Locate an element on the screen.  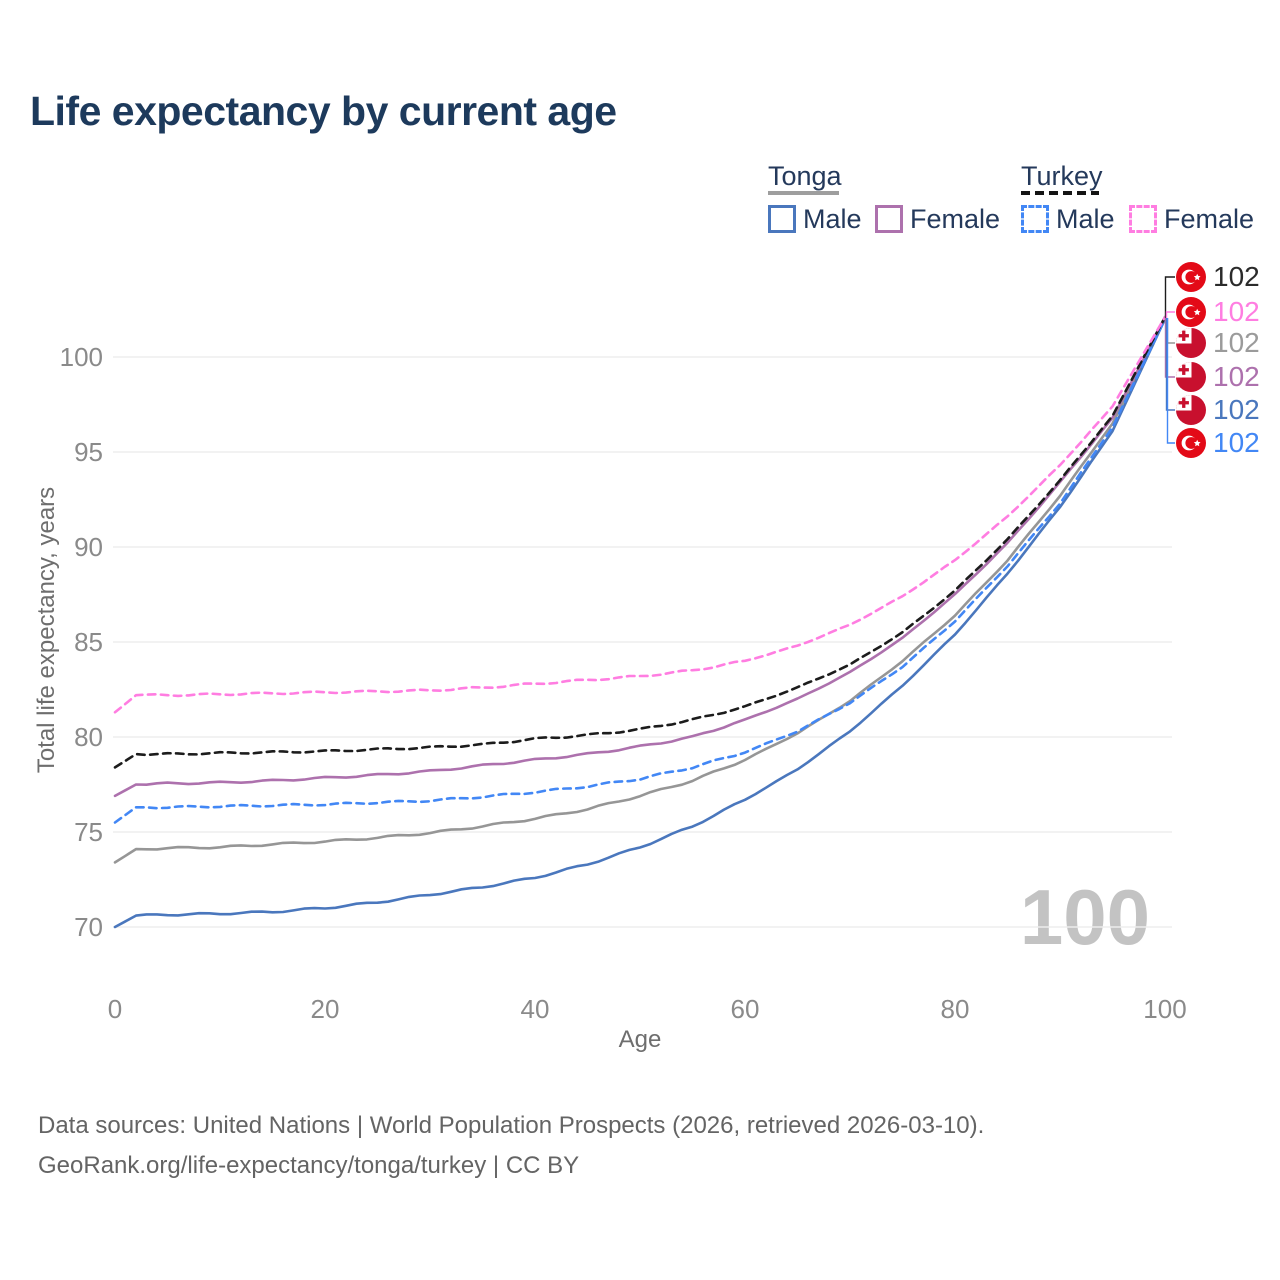
x-tick-label: 100 is located at coordinates (1164, 1009).